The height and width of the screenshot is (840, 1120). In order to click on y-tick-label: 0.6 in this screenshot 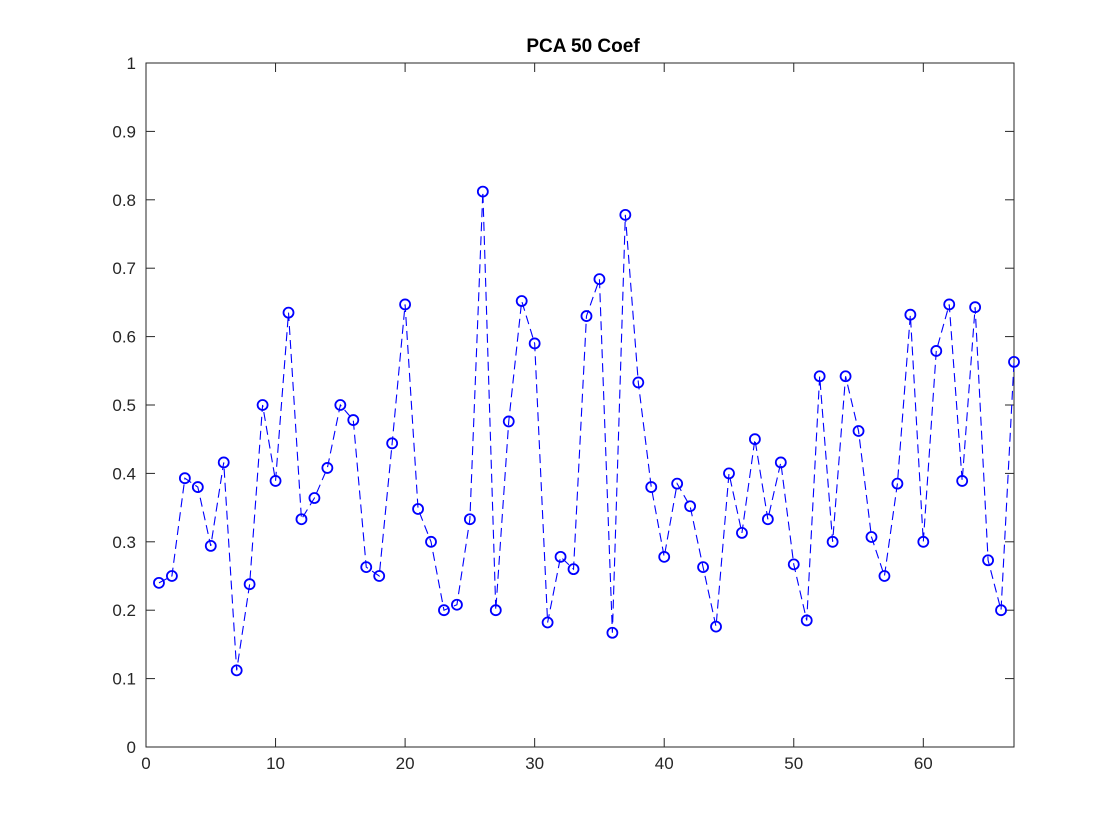, I will do `click(124, 337)`.